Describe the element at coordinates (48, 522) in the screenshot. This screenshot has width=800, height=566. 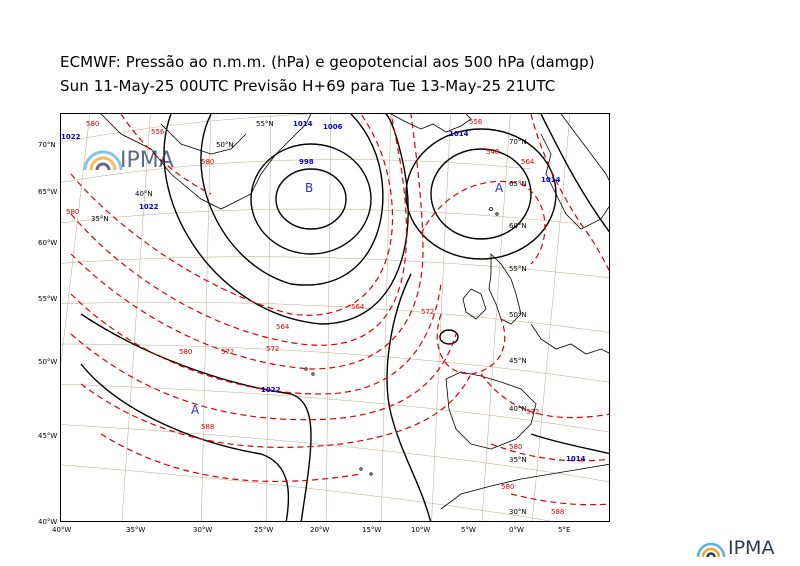
I see `left-axis-label: 40°W` at that location.